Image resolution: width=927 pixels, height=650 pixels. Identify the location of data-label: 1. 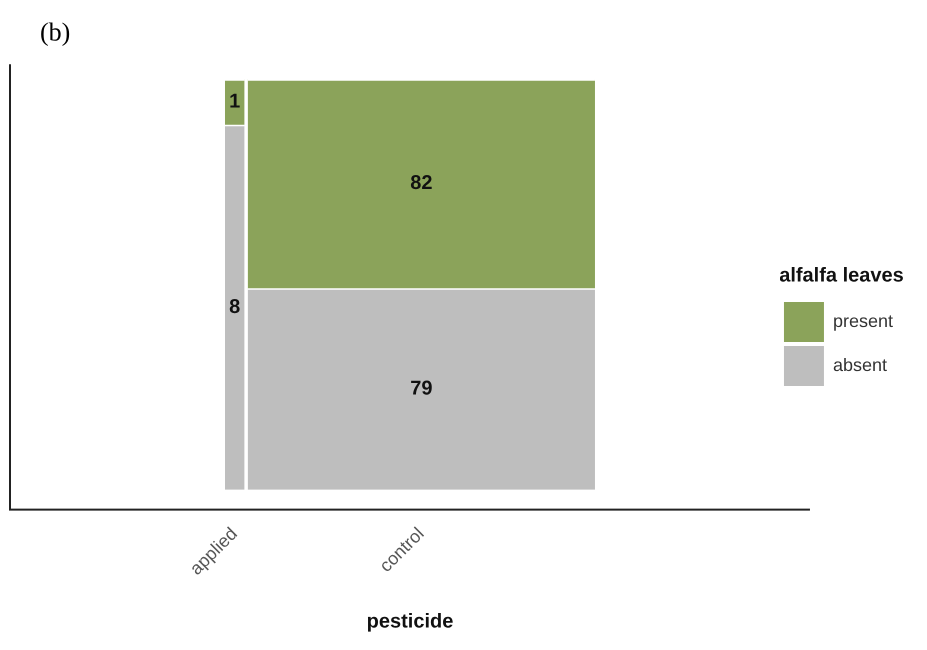
(234, 101).